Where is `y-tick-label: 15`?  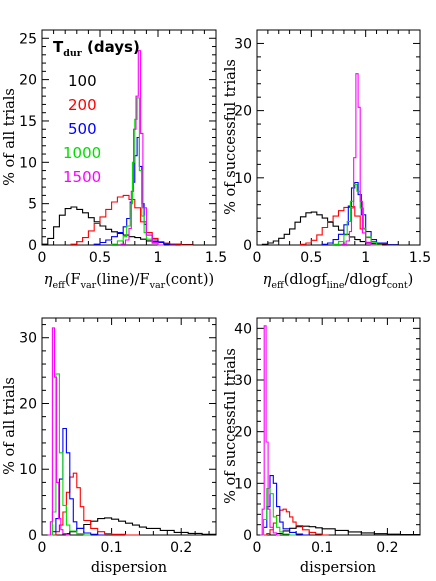
y-tick-label: 15 is located at coordinates (28, 122).